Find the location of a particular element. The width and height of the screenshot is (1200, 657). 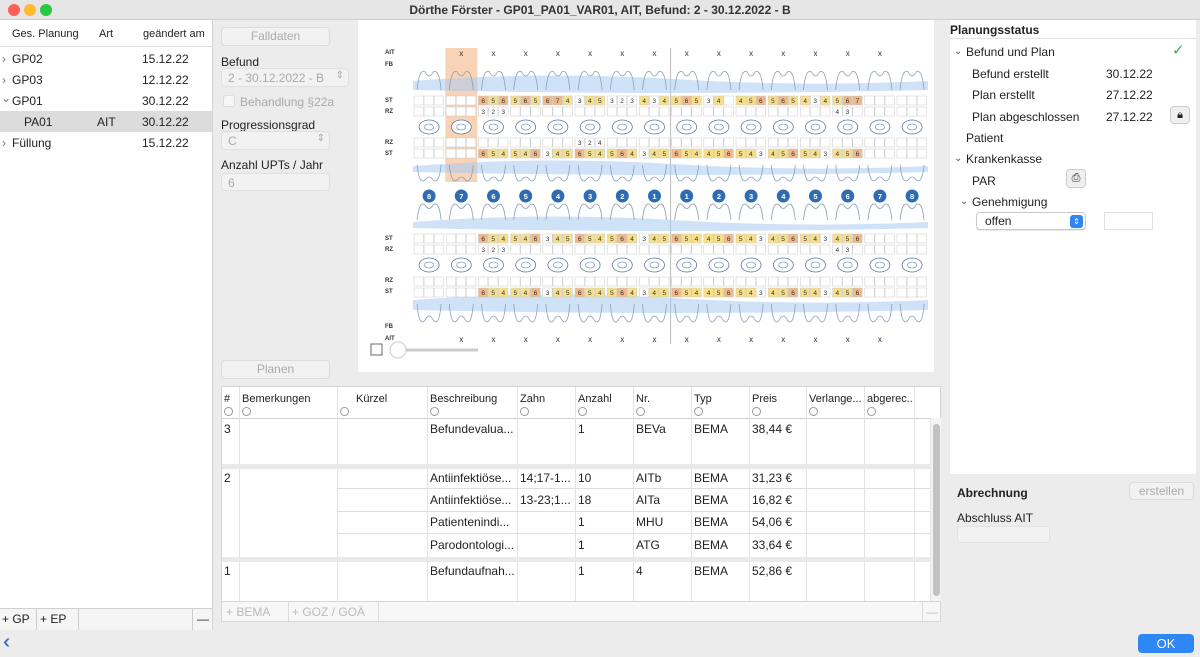

list-item-selected: PA01 AIT 30.12.22 is located at coordinates (106, 121).